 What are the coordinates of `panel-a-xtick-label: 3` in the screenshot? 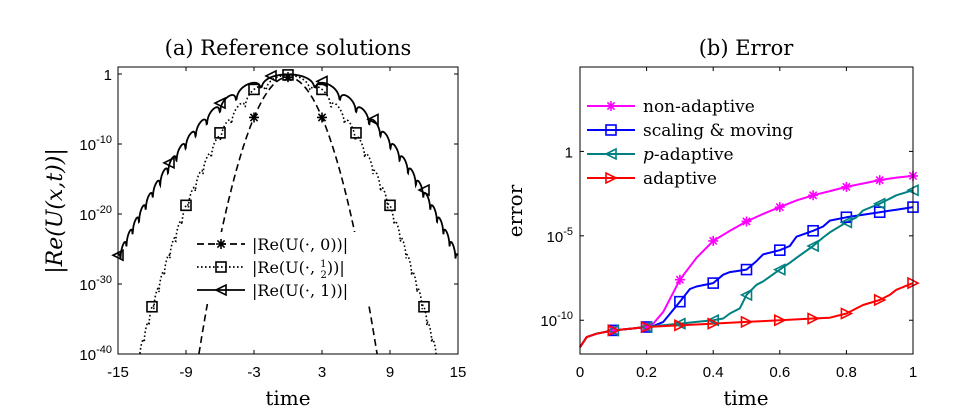 It's located at (322, 372).